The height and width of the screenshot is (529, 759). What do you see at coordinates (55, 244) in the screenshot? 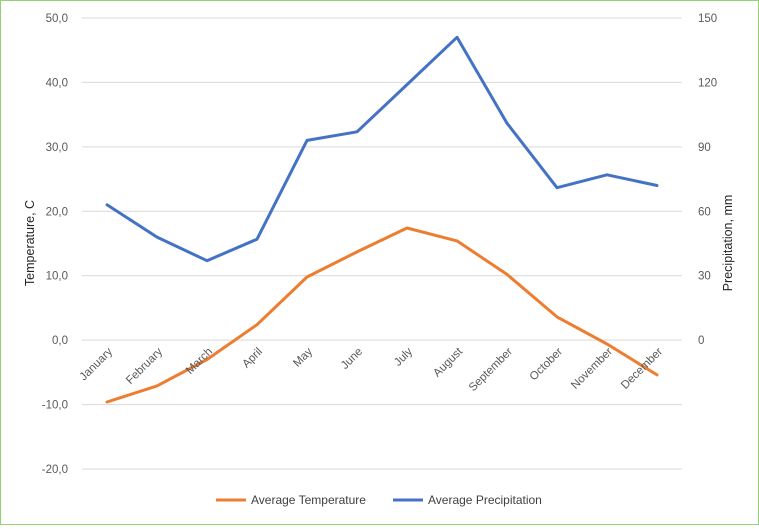
I see `left-axis-ticks: -20,0 -10,0 0,0 10,0 20,0 30,0 40,0 50,0` at bounding box center [55, 244].